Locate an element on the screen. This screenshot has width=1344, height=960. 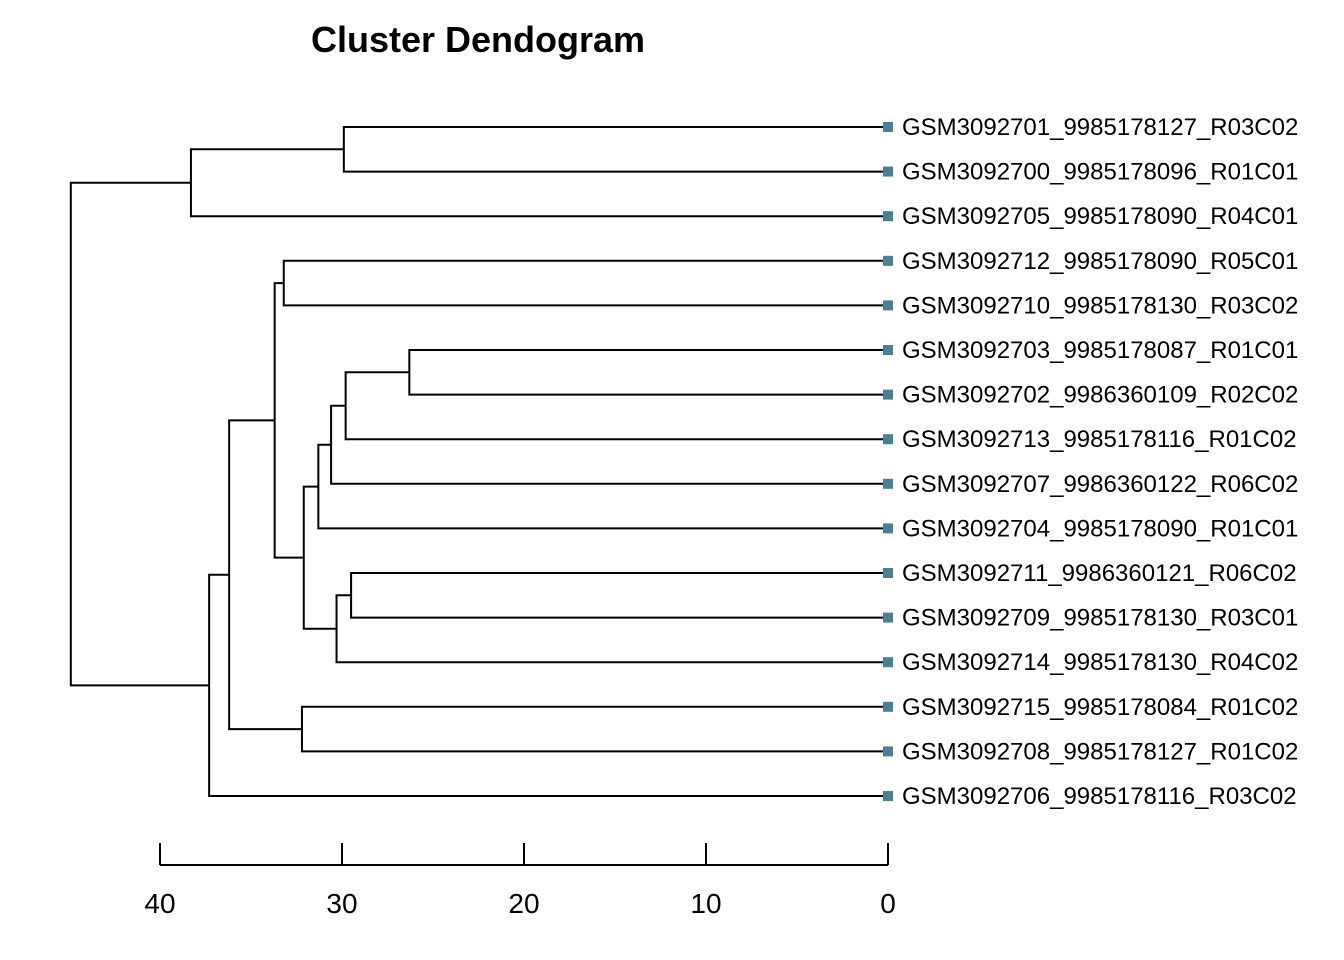
branch-m7 is located at coordinates (602, 486).